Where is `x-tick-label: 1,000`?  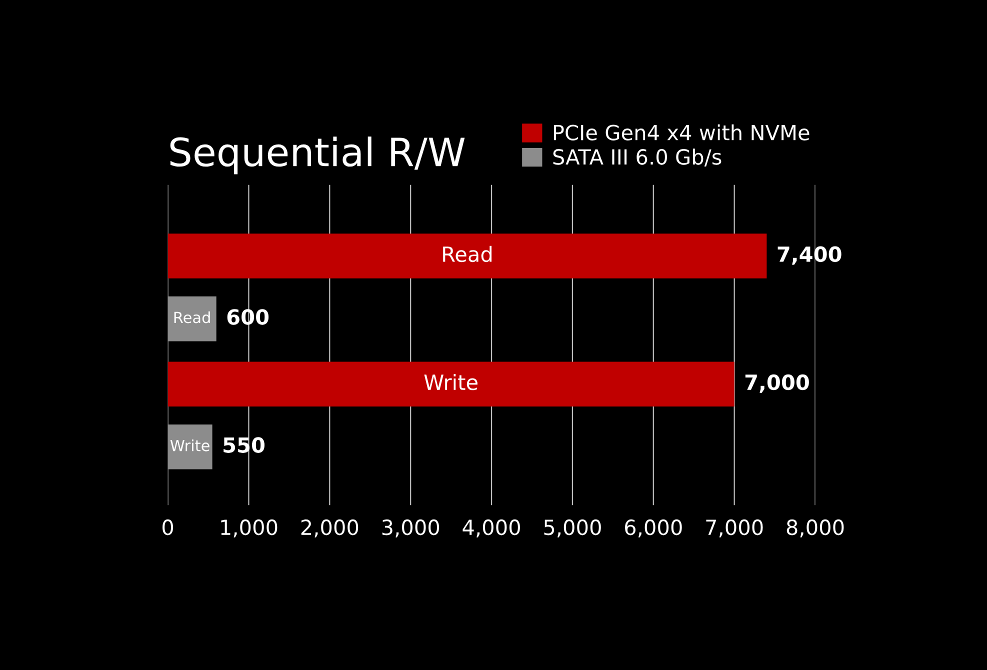 x-tick-label: 1,000 is located at coordinates (249, 528).